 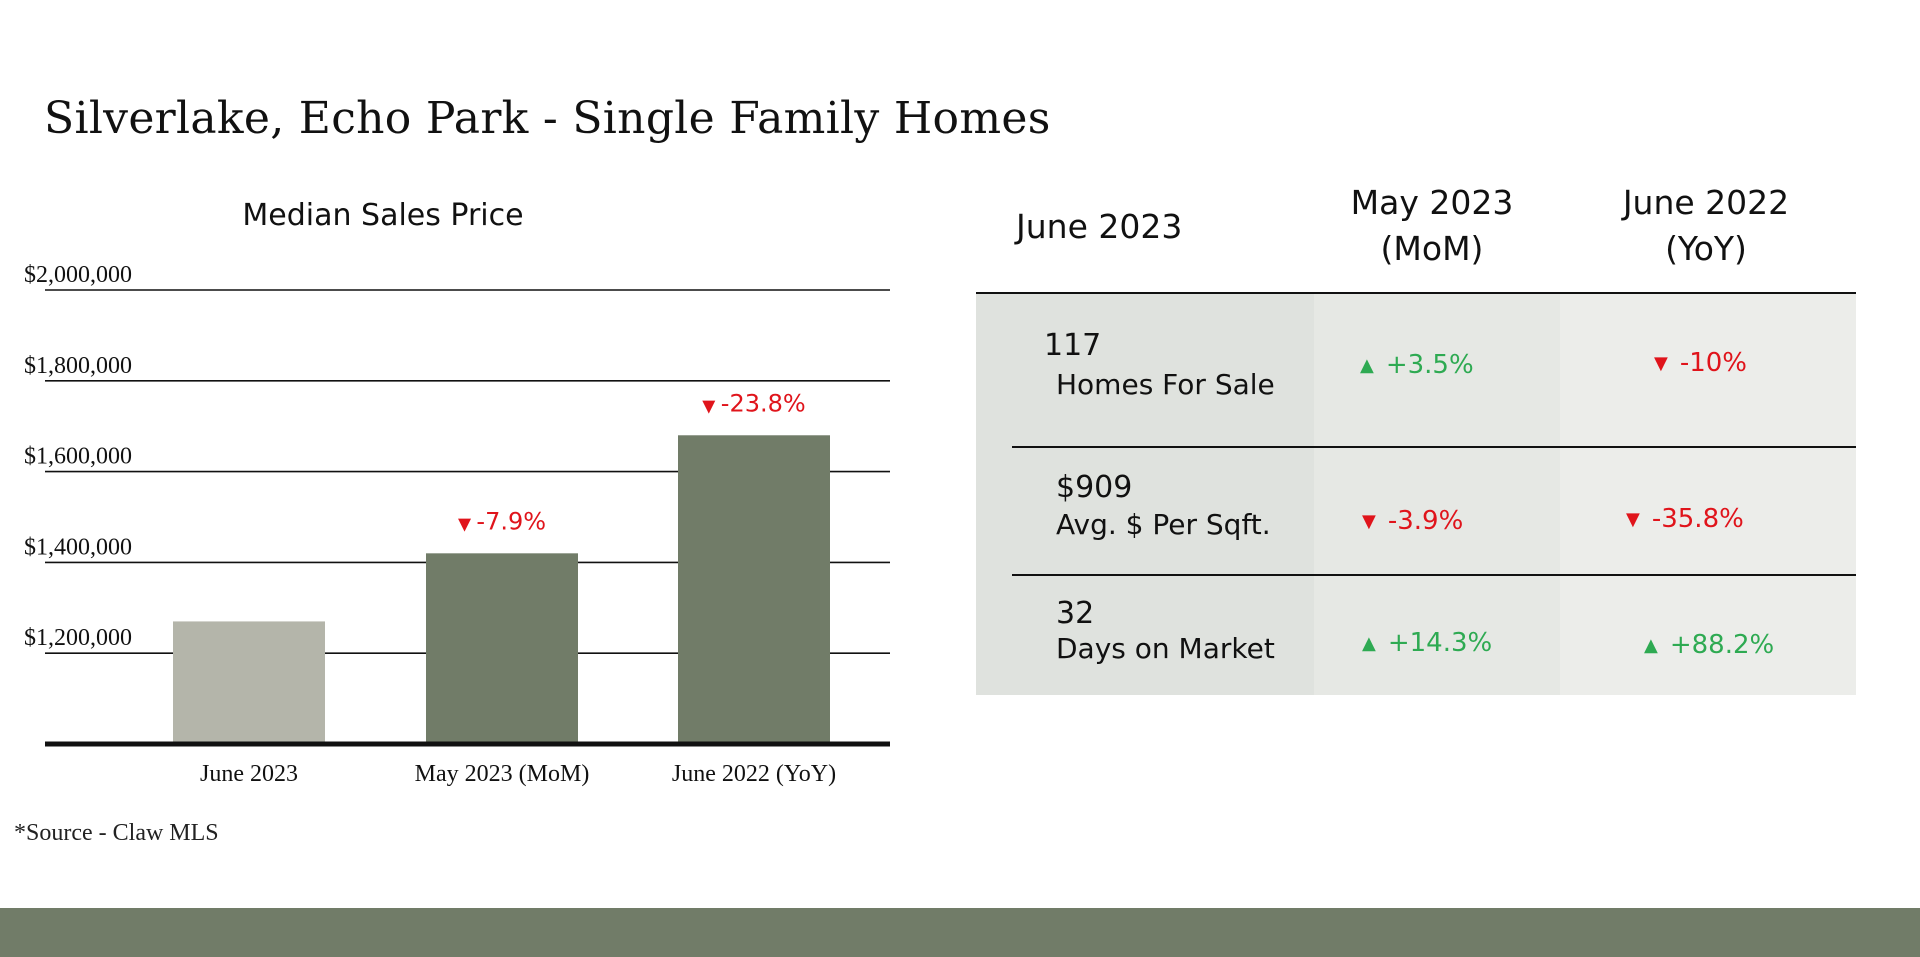 What do you see at coordinates (1429, 365) in the screenshot?
I see `homes-for-sale-mom-value: +3.5%` at bounding box center [1429, 365].